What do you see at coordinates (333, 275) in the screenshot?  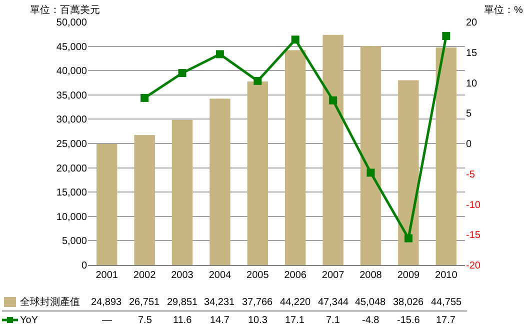 I see `x-tick-label: 2007` at bounding box center [333, 275].